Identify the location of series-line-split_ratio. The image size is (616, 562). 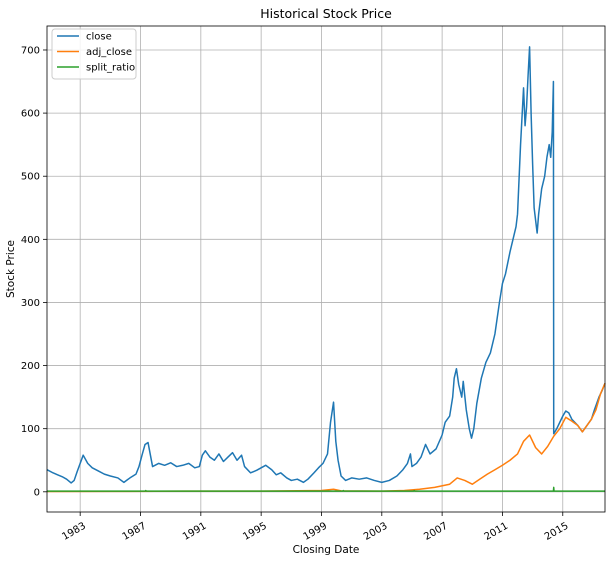
(326, 489).